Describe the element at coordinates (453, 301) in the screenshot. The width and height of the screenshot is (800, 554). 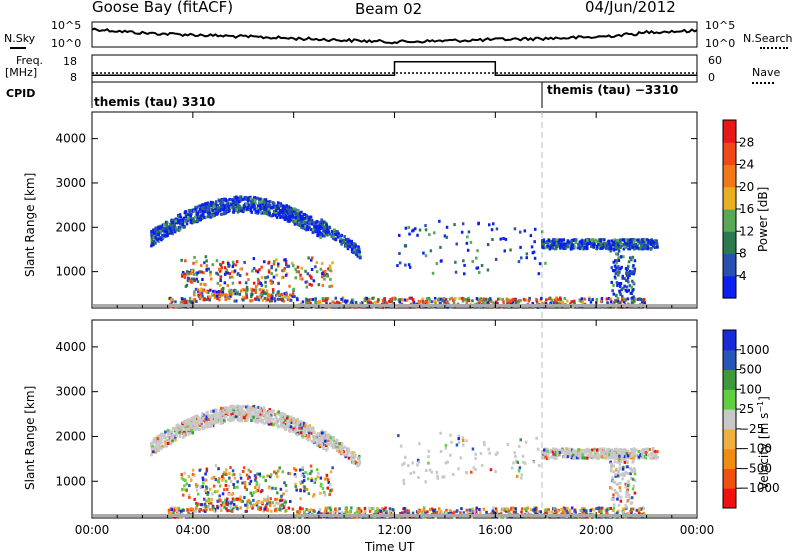
I see `power-point-1990` at that location.